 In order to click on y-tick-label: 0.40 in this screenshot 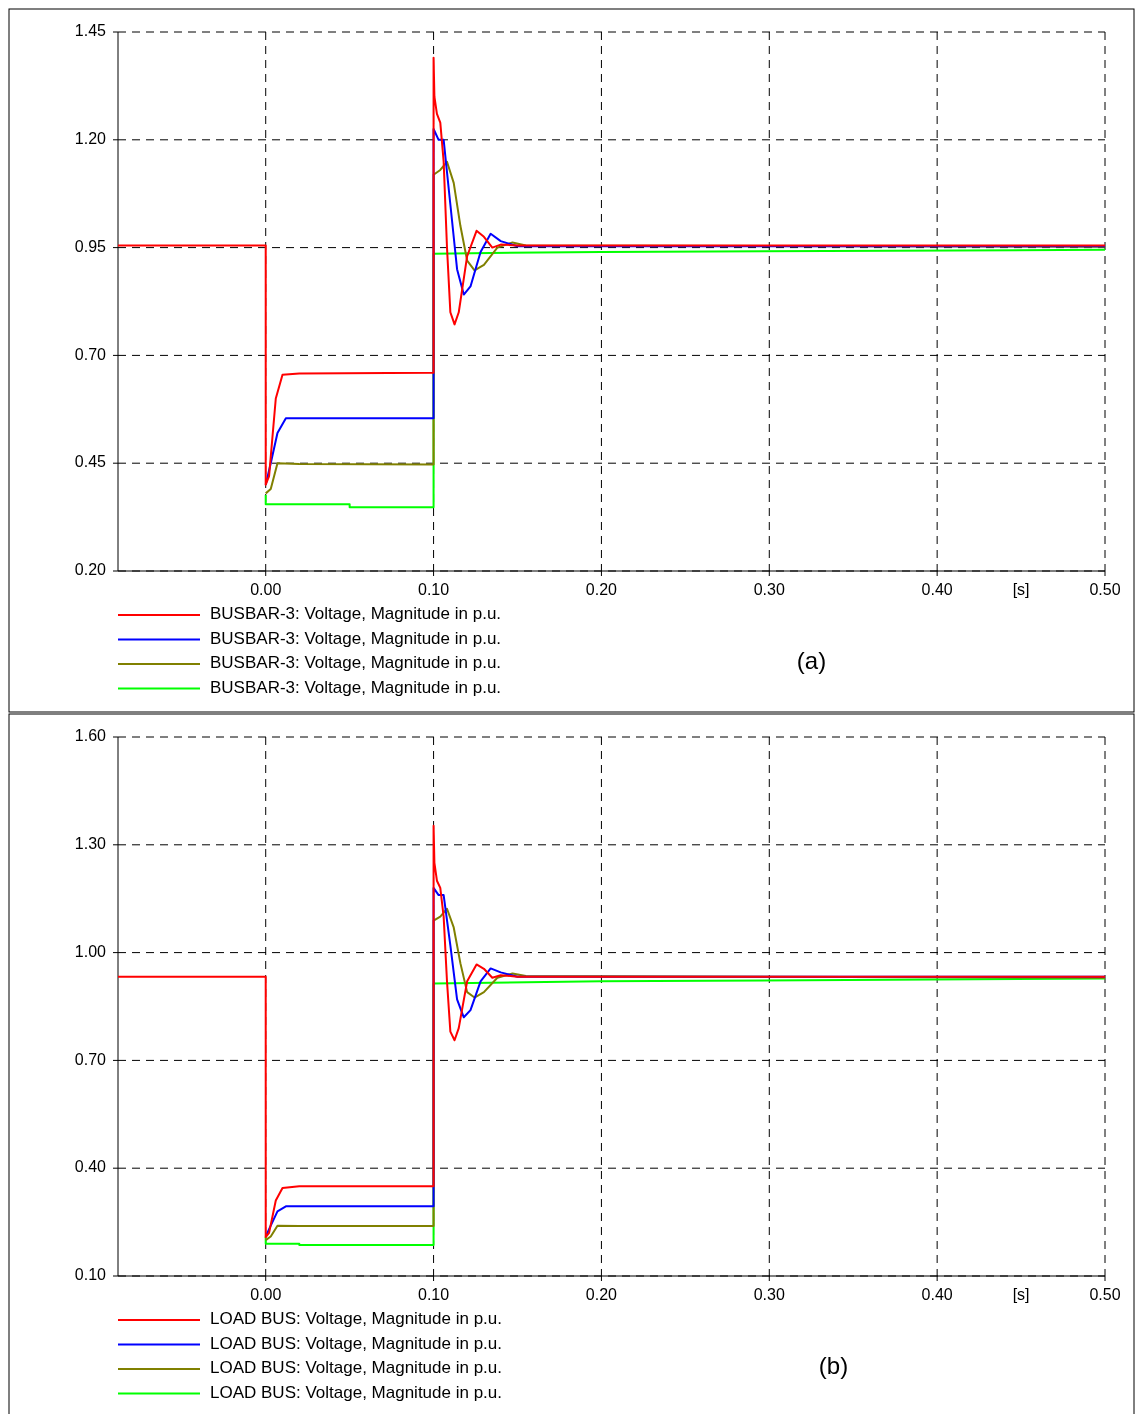, I will do `click(90, 1167)`.